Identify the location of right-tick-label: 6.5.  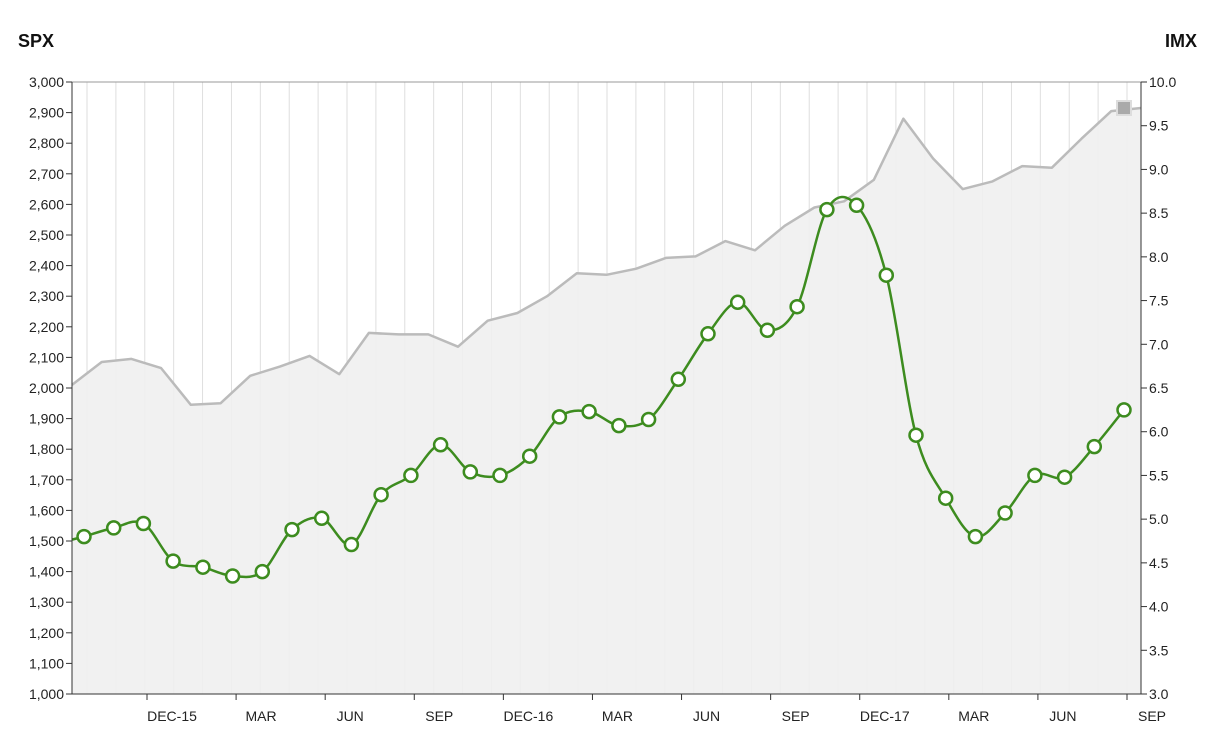
(1159, 388).